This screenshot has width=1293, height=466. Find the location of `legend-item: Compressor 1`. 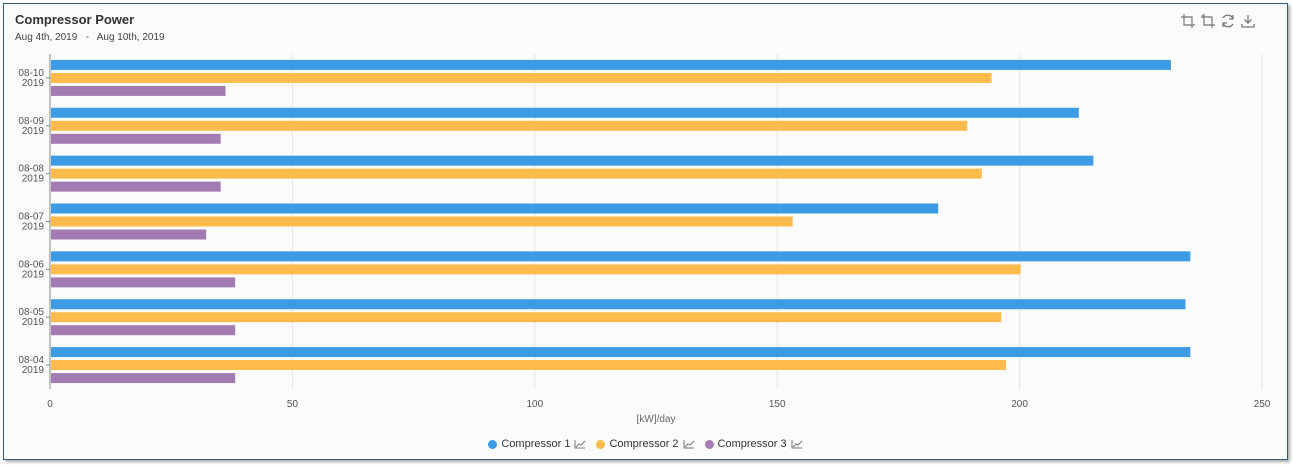

legend-item: Compressor 1 is located at coordinates (537, 444).